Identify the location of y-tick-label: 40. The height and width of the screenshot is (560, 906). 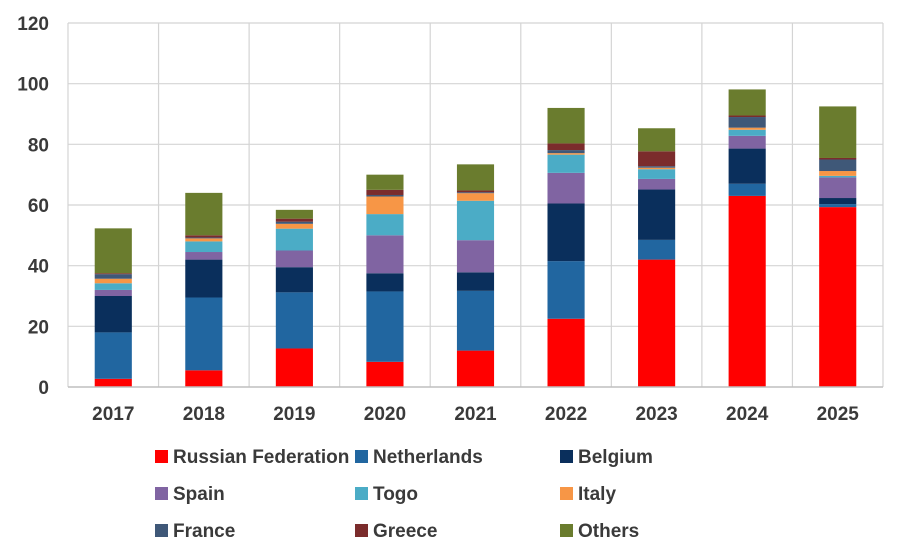
(38, 267).